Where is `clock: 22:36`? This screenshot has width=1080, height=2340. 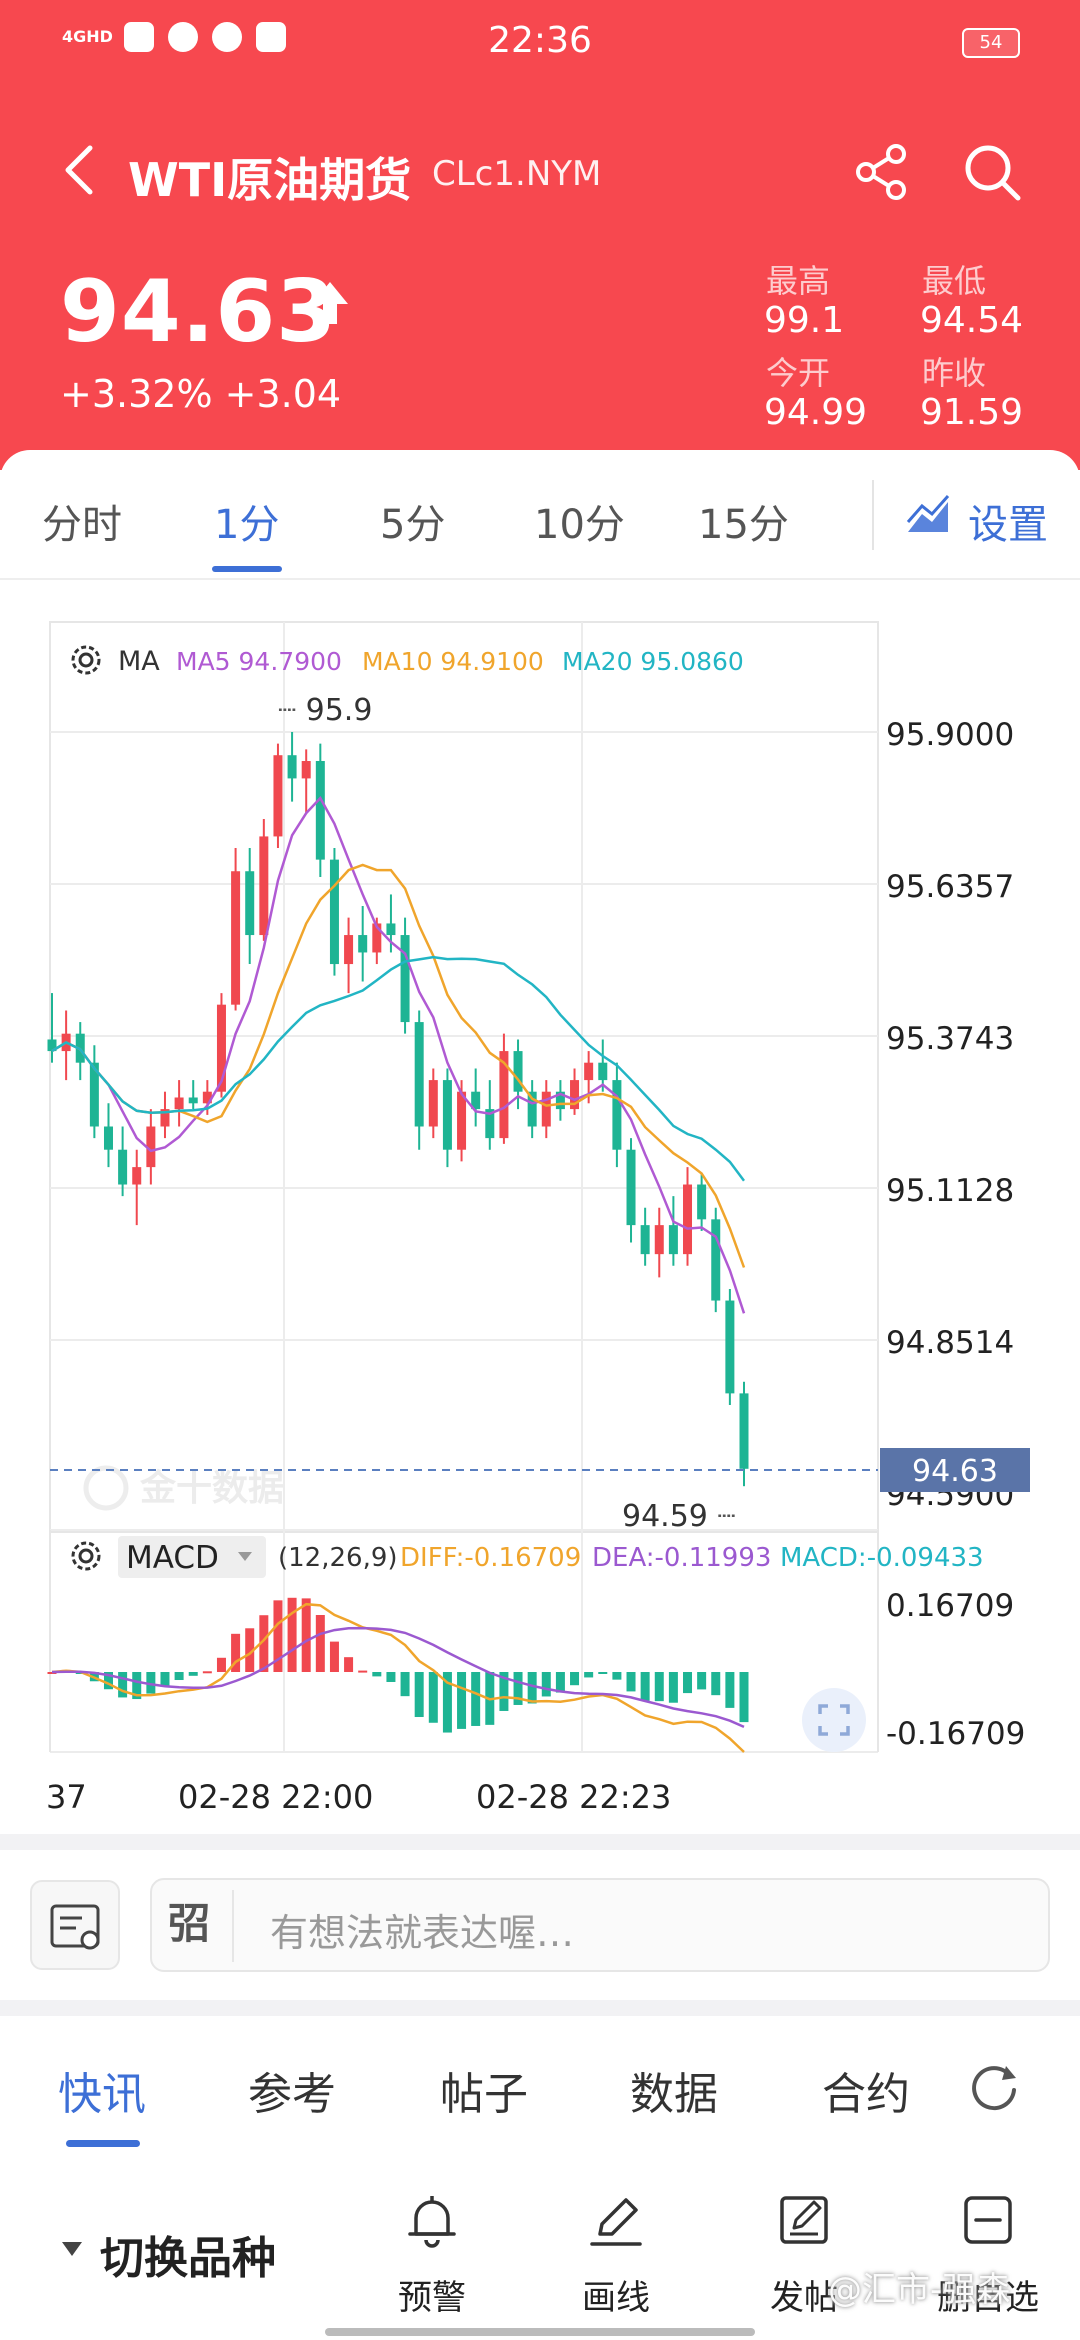
clock: 22:36 is located at coordinates (540, 40).